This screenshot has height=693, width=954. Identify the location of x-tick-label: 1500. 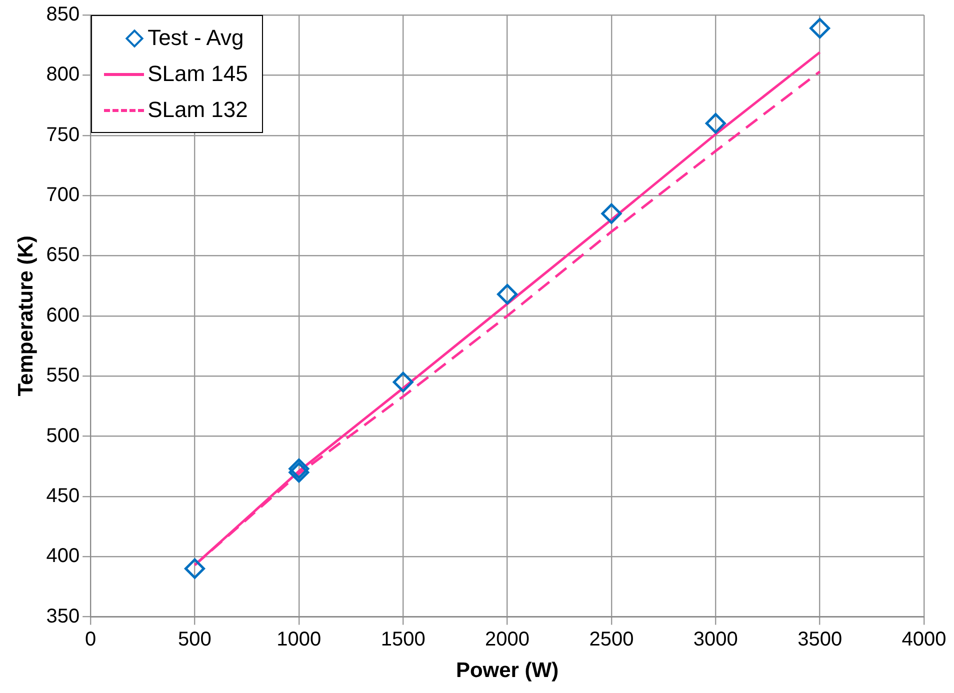
(403, 639).